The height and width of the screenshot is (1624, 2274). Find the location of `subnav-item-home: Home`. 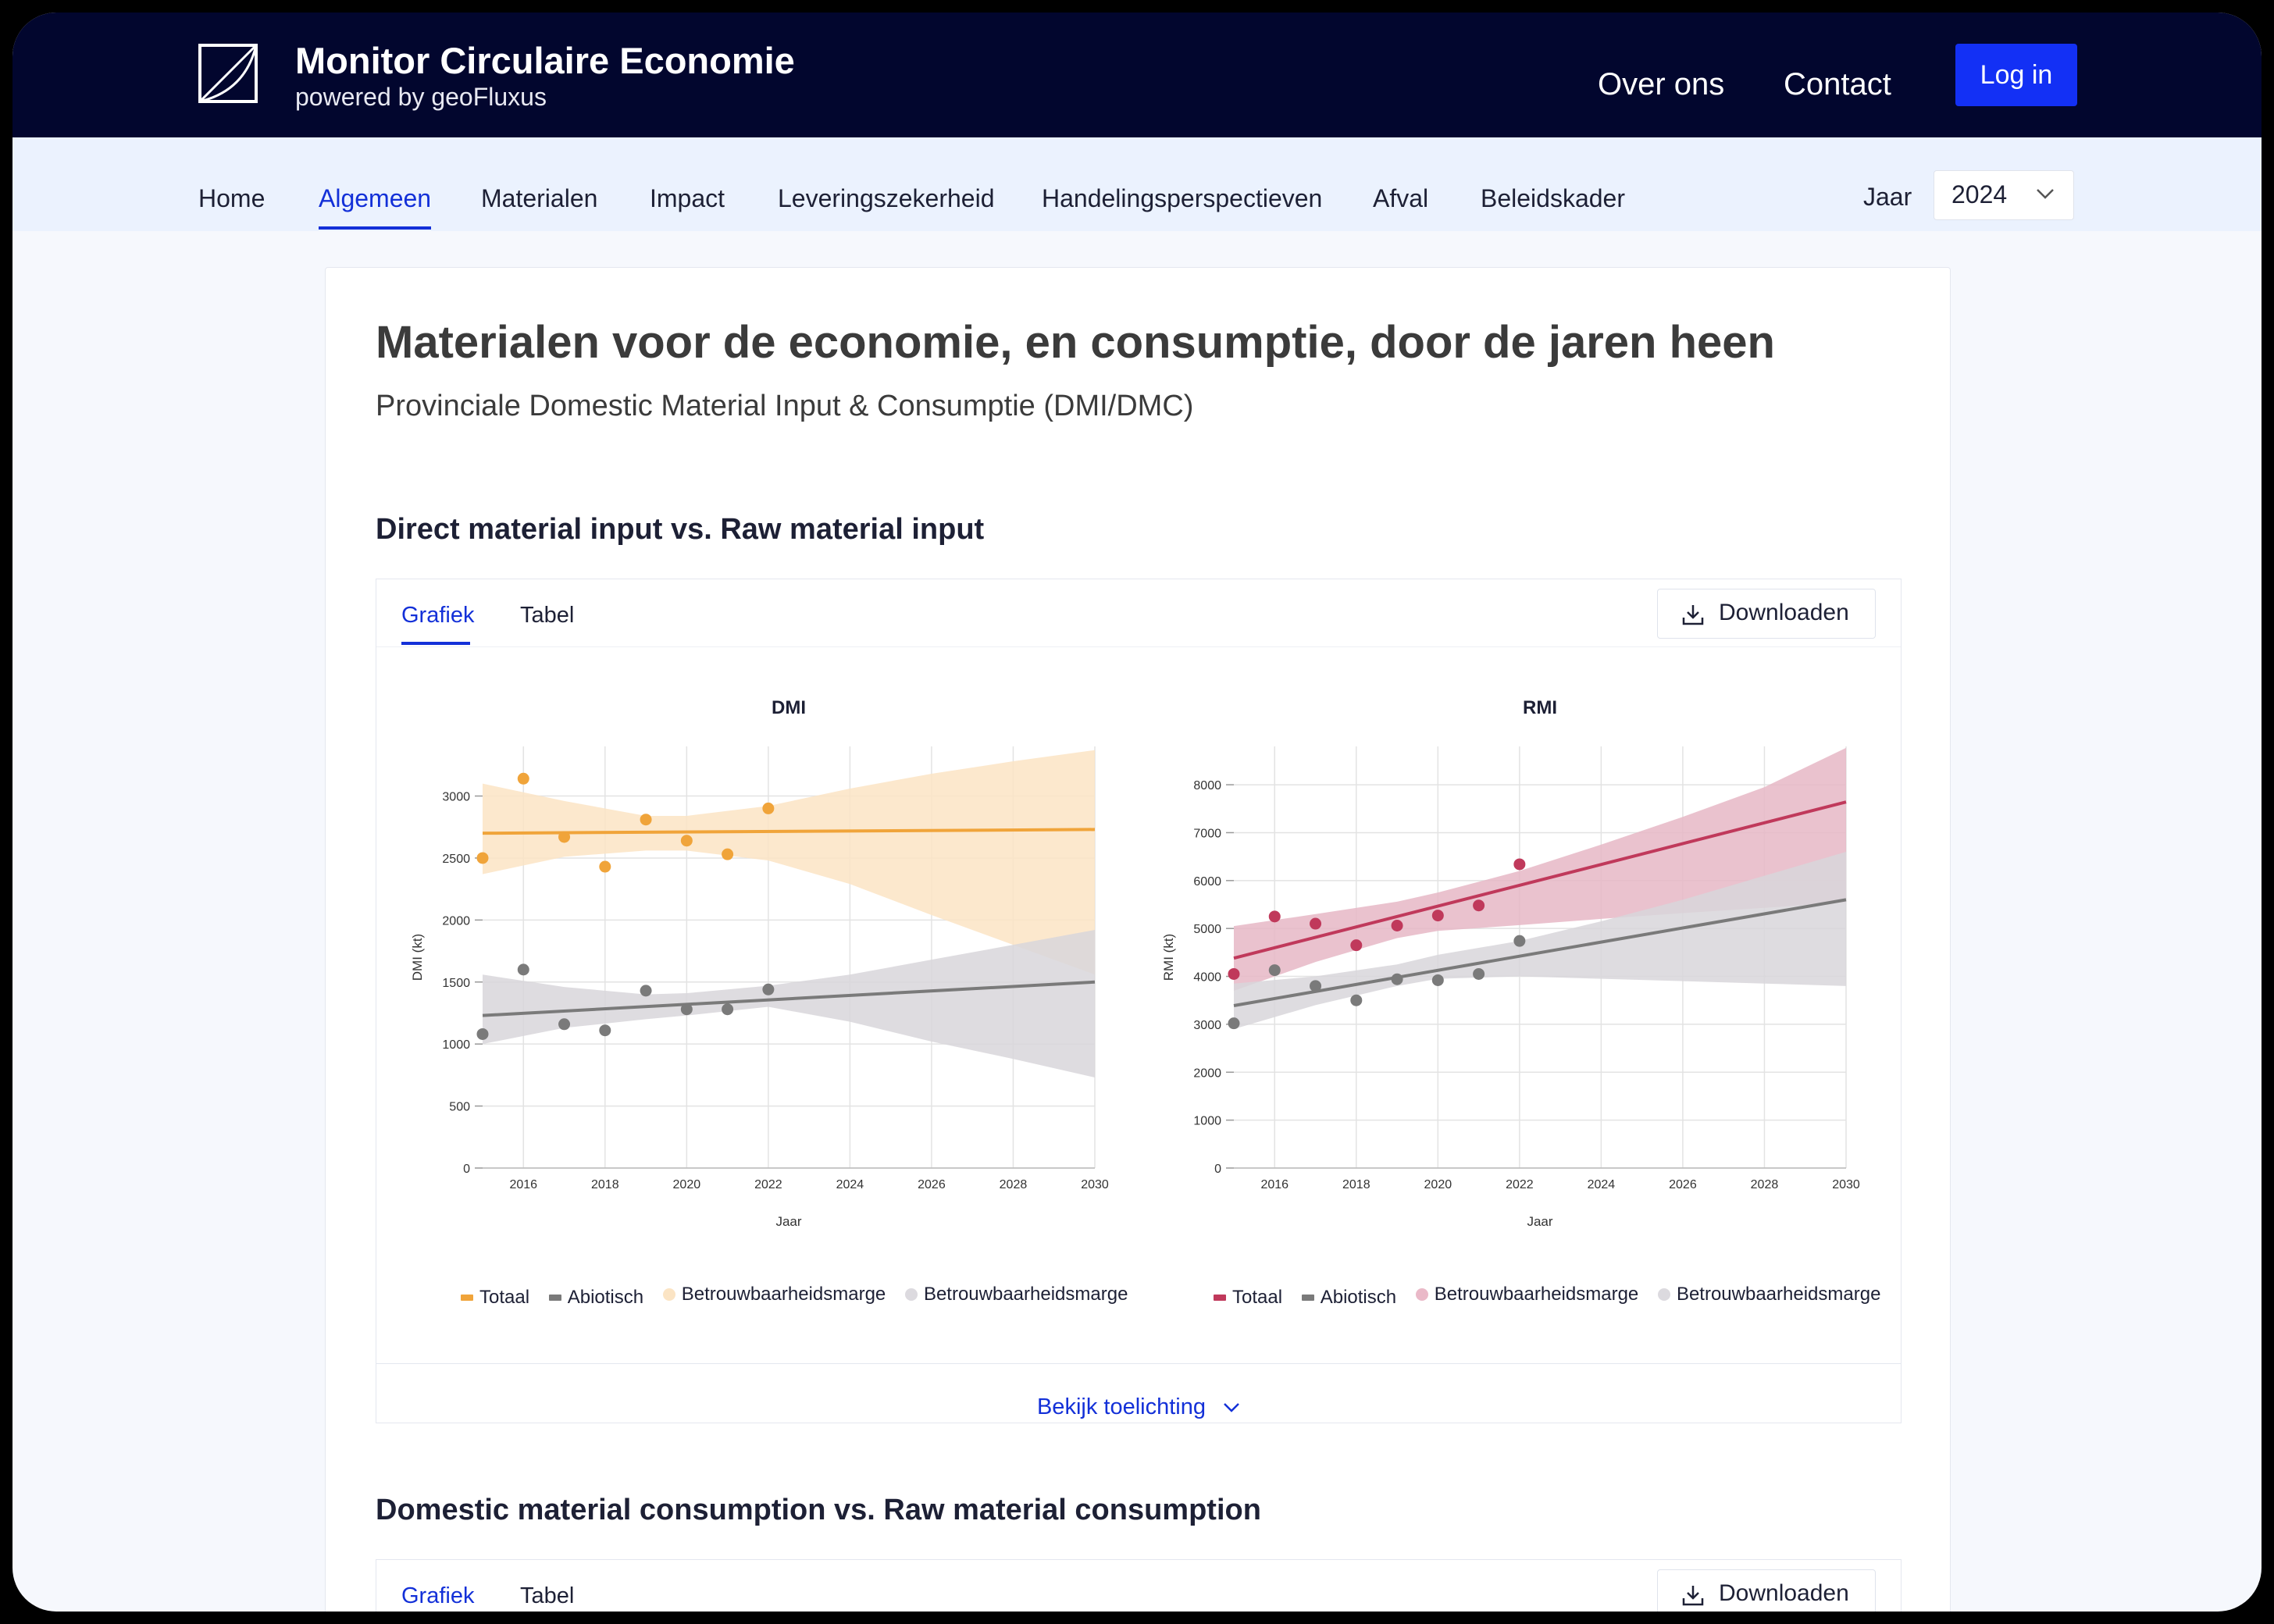

subnav-item-home: Home is located at coordinates (232, 198).